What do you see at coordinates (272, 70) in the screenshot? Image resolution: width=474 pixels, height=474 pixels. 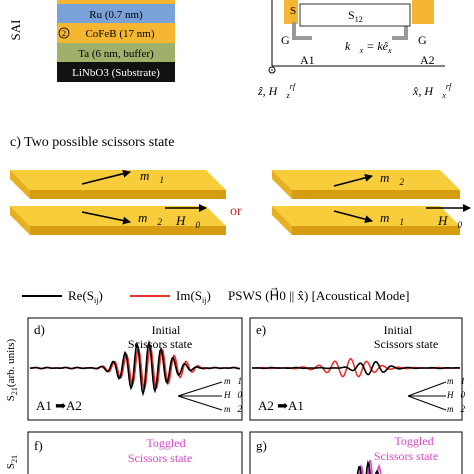 I see `origin-icon` at bounding box center [272, 70].